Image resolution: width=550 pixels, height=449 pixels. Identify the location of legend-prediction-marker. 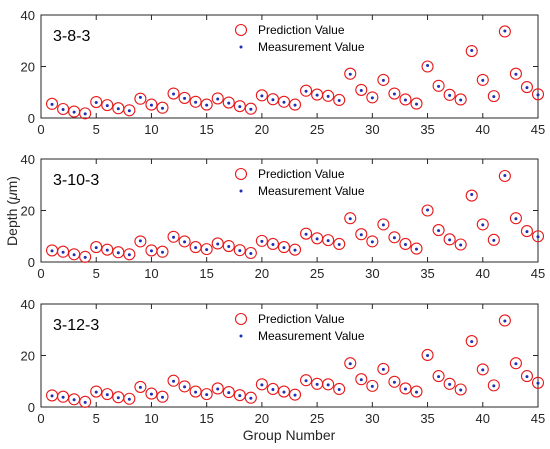
(241, 174).